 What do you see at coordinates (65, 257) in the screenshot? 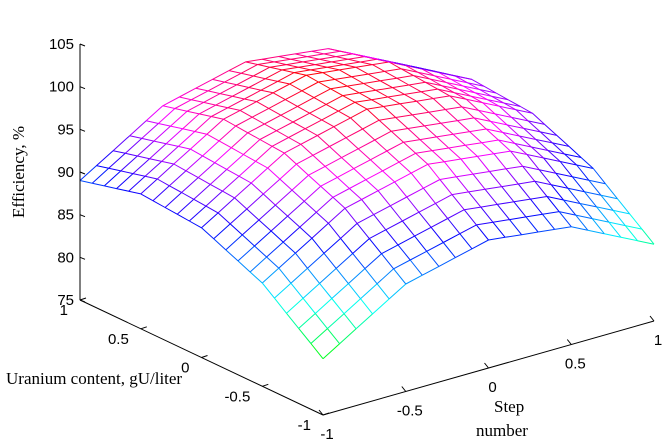
I see `z-tick-label: 80` at bounding box center [65, 257].